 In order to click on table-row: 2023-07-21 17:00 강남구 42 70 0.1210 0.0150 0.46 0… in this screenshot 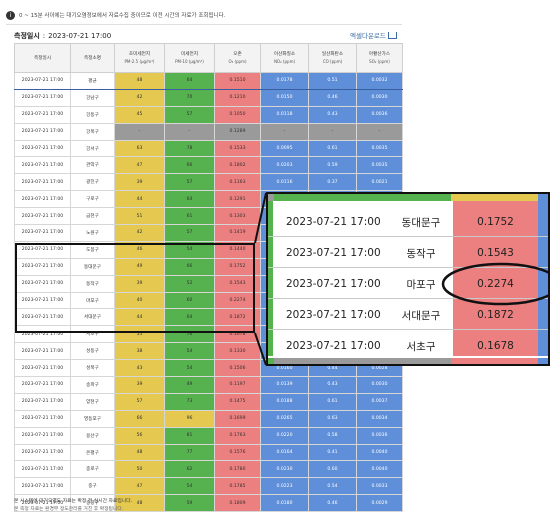, I will do `click(208, 97)`.